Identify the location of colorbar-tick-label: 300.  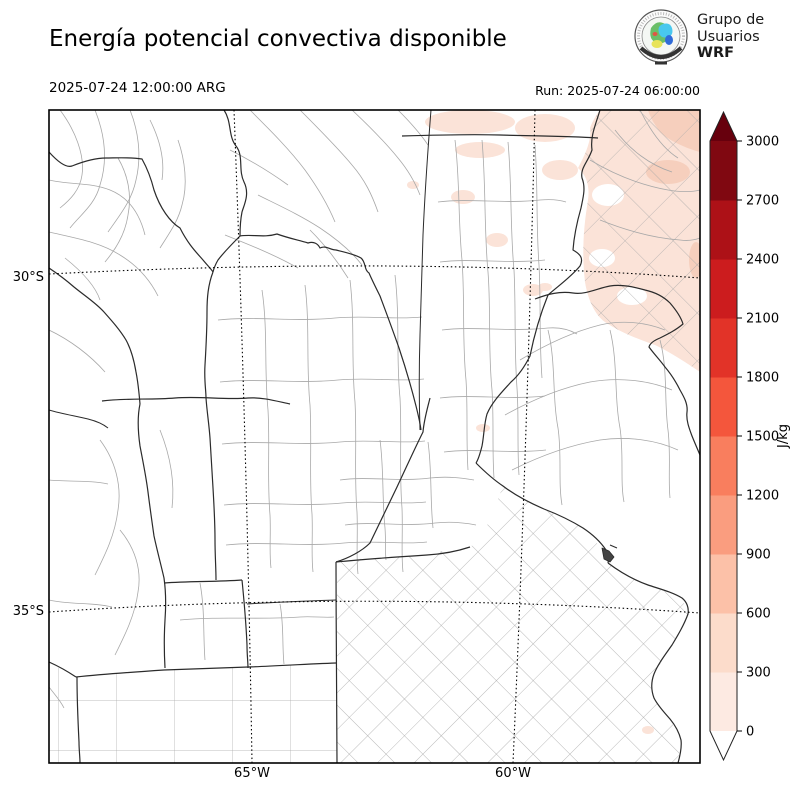
(758, 673).